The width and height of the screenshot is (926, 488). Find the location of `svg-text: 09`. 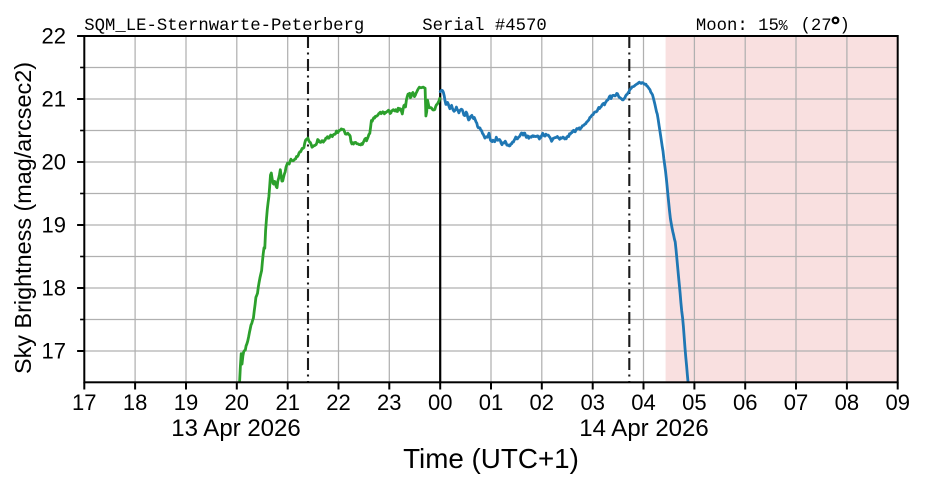

svg-text: 09 is located at coordinates (897, 402).